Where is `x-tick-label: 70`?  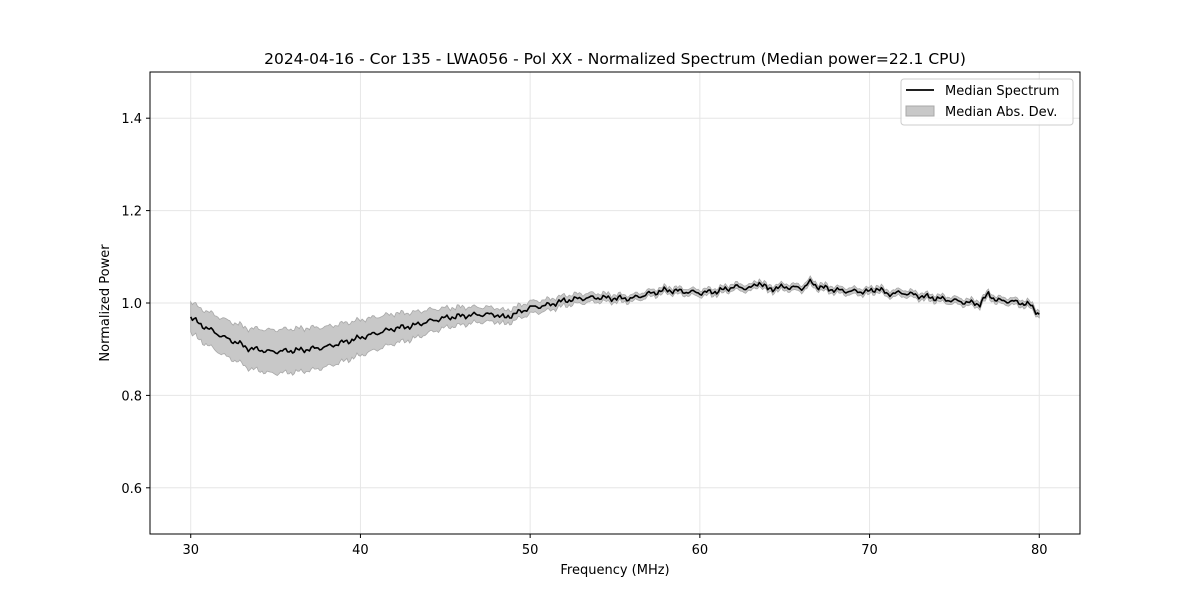 x-tick-label: 70 is located at coordinates (869, 550).